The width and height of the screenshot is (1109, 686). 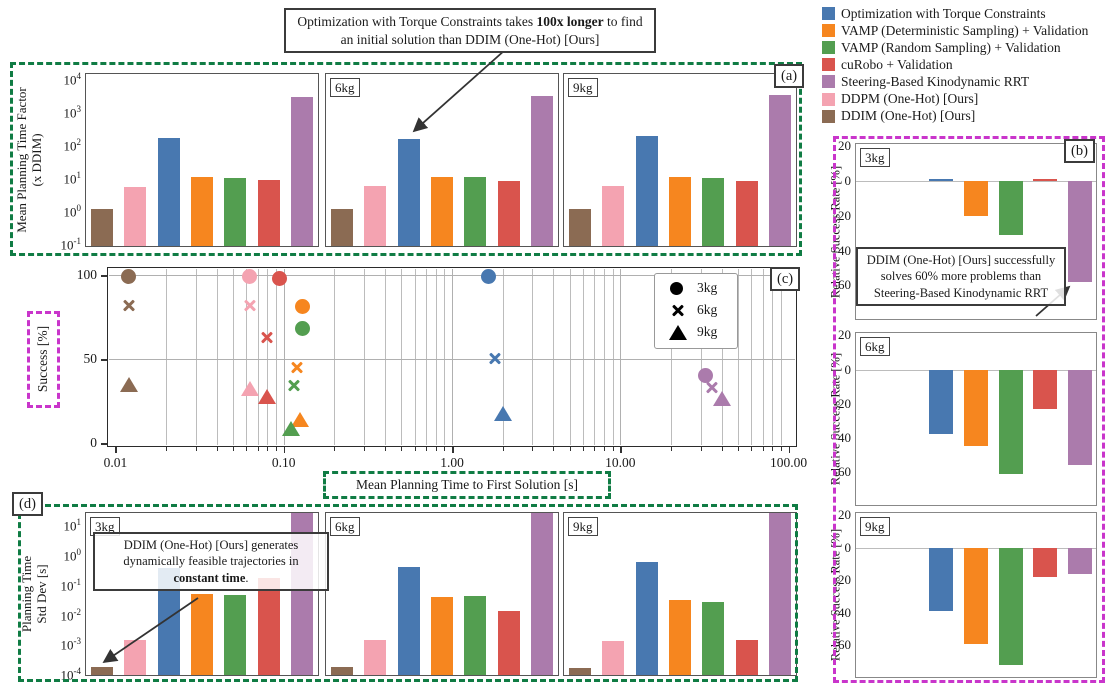 What do you see at coordinates (897, 64) in the screenshot?
I see `legend-item-label: cuRobo + Validation` at bounding box center [897, 64].